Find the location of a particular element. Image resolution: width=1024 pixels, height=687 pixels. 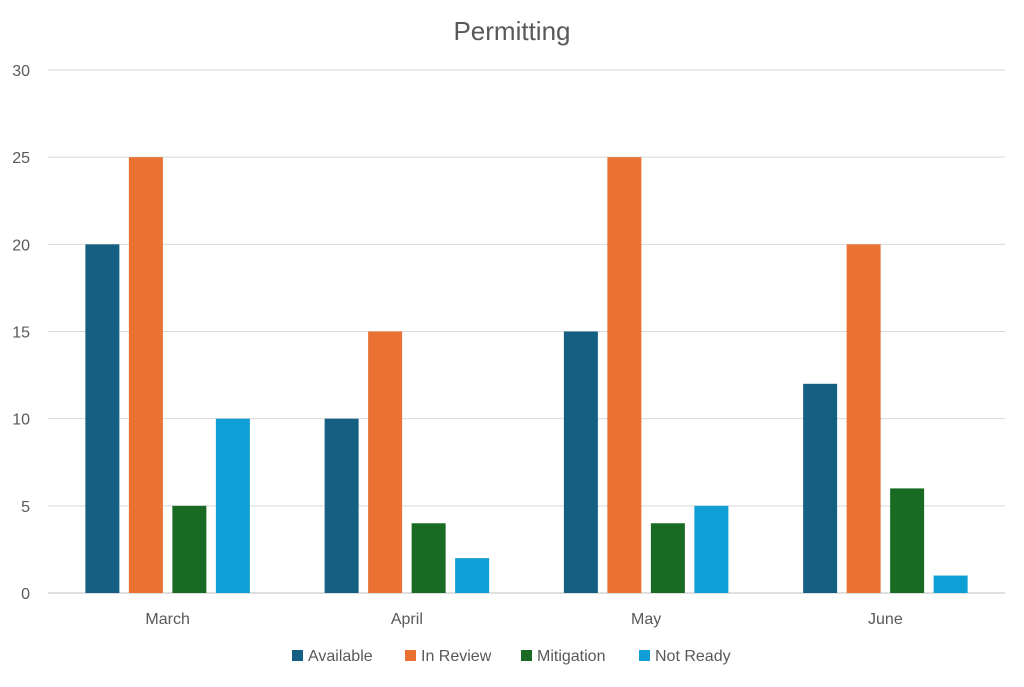

y-tick-label: 25 is located at coordinates (21, 158).